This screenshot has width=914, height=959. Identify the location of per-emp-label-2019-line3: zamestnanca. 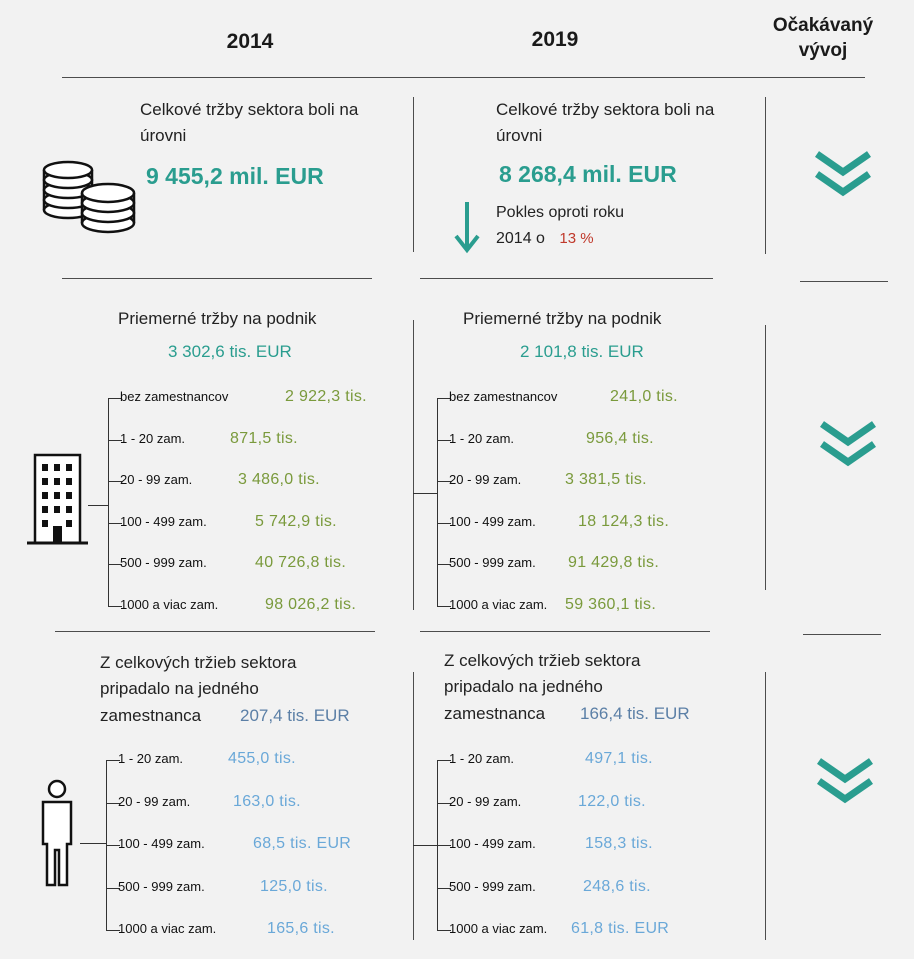
(495, 713).